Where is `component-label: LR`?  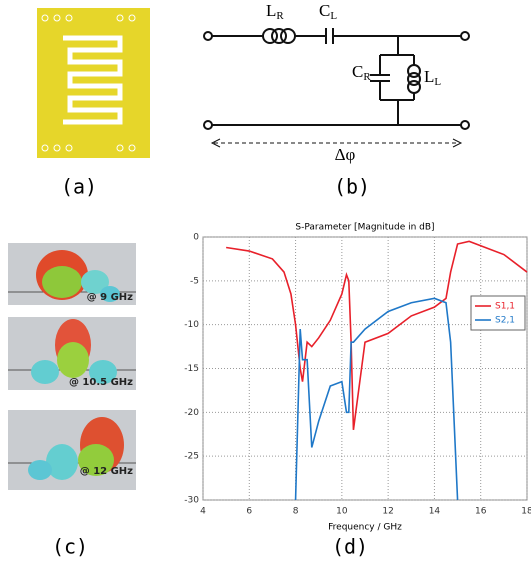 component-label: LR is located at coordinates (275, 11).